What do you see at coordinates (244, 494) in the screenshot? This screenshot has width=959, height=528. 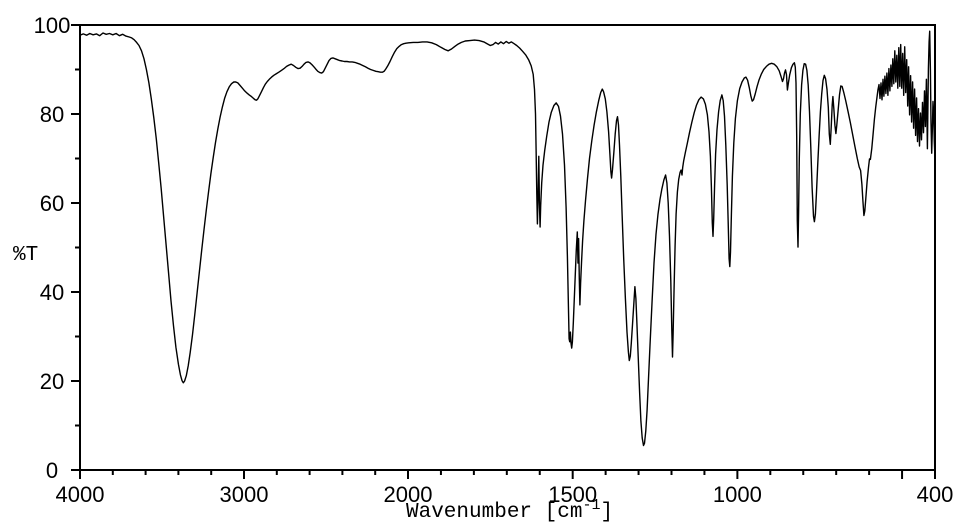 I see `x-tick-label: 3000` at bounding box center [244, 494].